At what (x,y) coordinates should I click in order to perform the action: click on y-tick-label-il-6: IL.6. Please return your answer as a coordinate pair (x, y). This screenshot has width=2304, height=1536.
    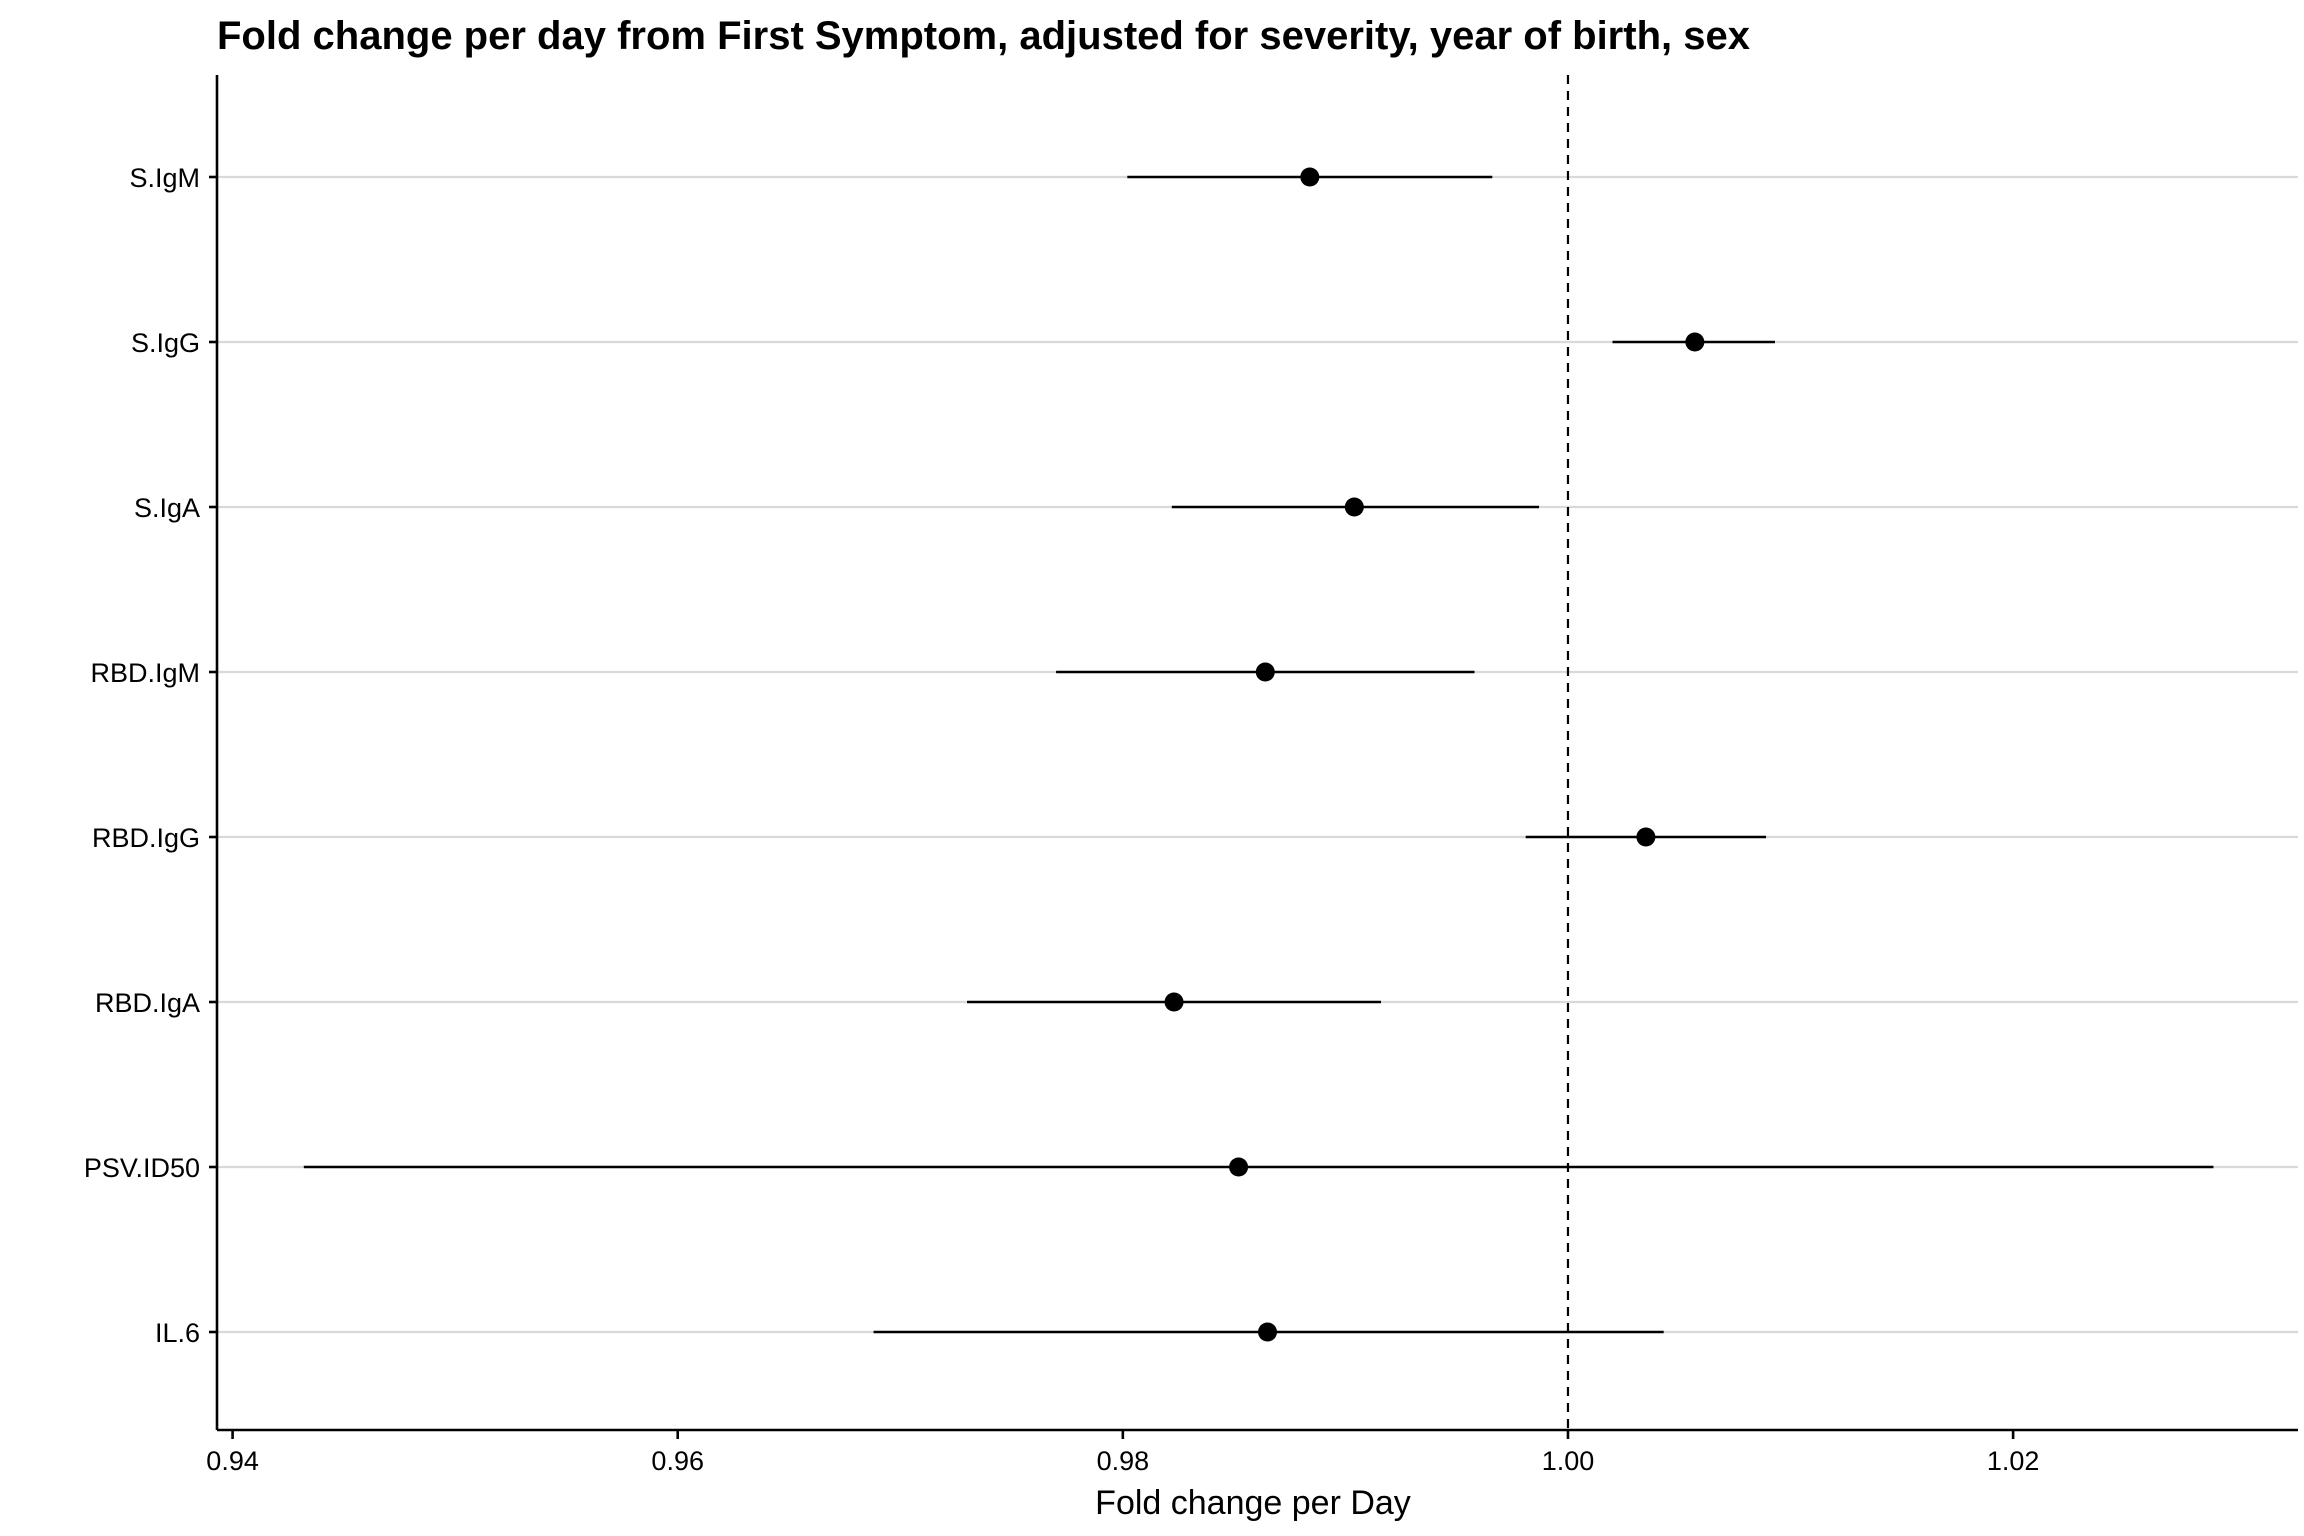
    Looking at the image, I should click on (177, 1333).